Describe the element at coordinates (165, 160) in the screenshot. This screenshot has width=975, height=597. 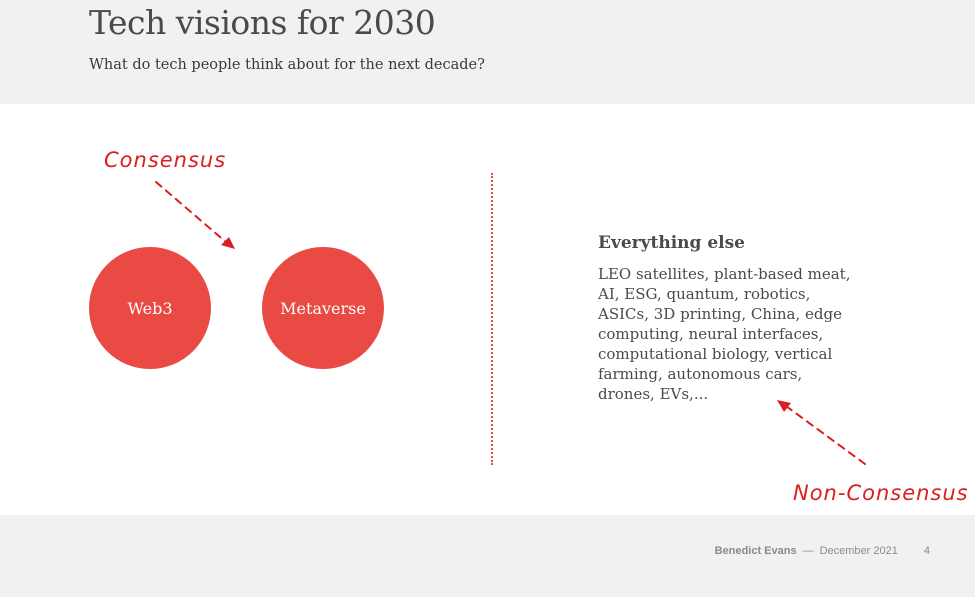
I see `consensus-annotation: Consensus` at that location.